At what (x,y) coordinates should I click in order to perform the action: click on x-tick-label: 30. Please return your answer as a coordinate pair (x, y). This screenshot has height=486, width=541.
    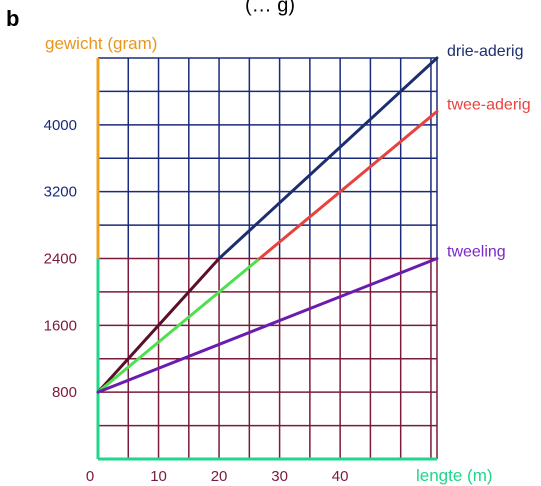
    Looking at the image, I should click on (279, 476).